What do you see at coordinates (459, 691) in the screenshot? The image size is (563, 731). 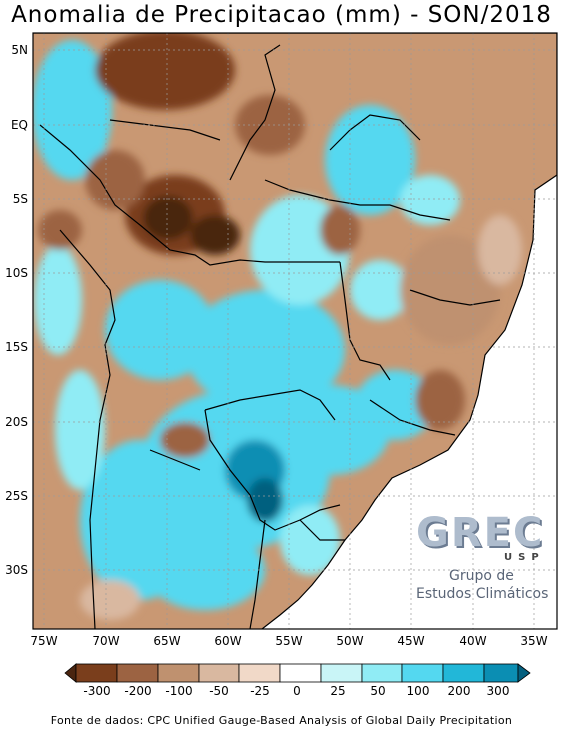 I see `colorbar-label: 200` at bounding box center [459, 691].